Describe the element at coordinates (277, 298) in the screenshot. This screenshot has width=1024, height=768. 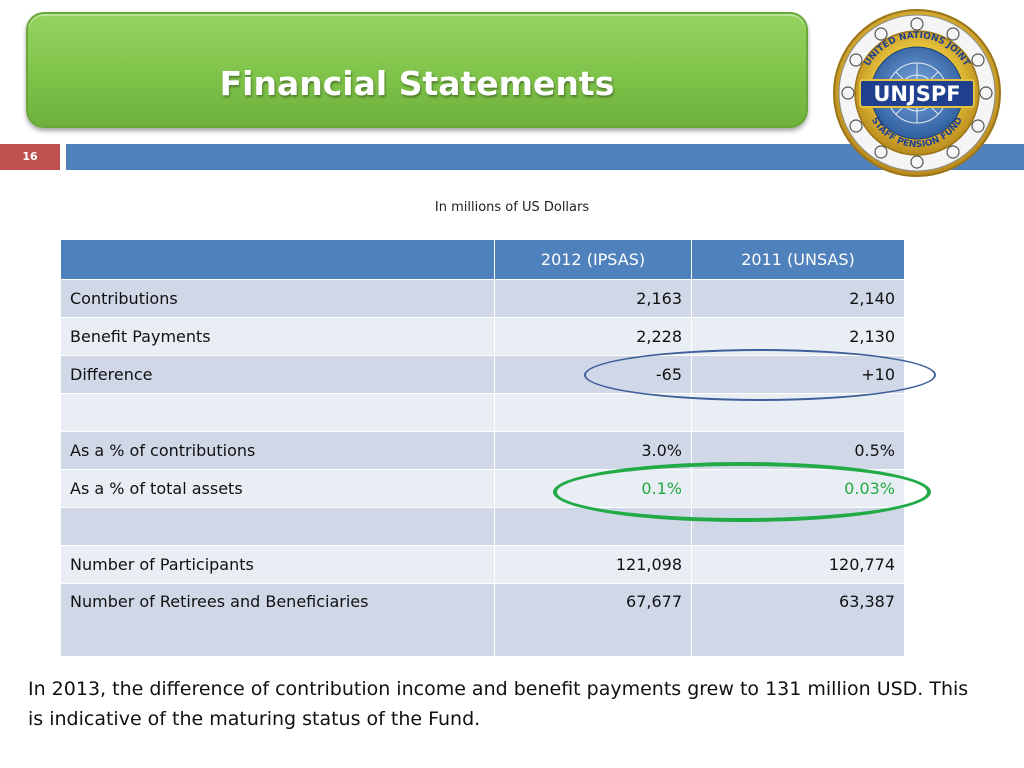
I see `row-label: Contributions` at that location.